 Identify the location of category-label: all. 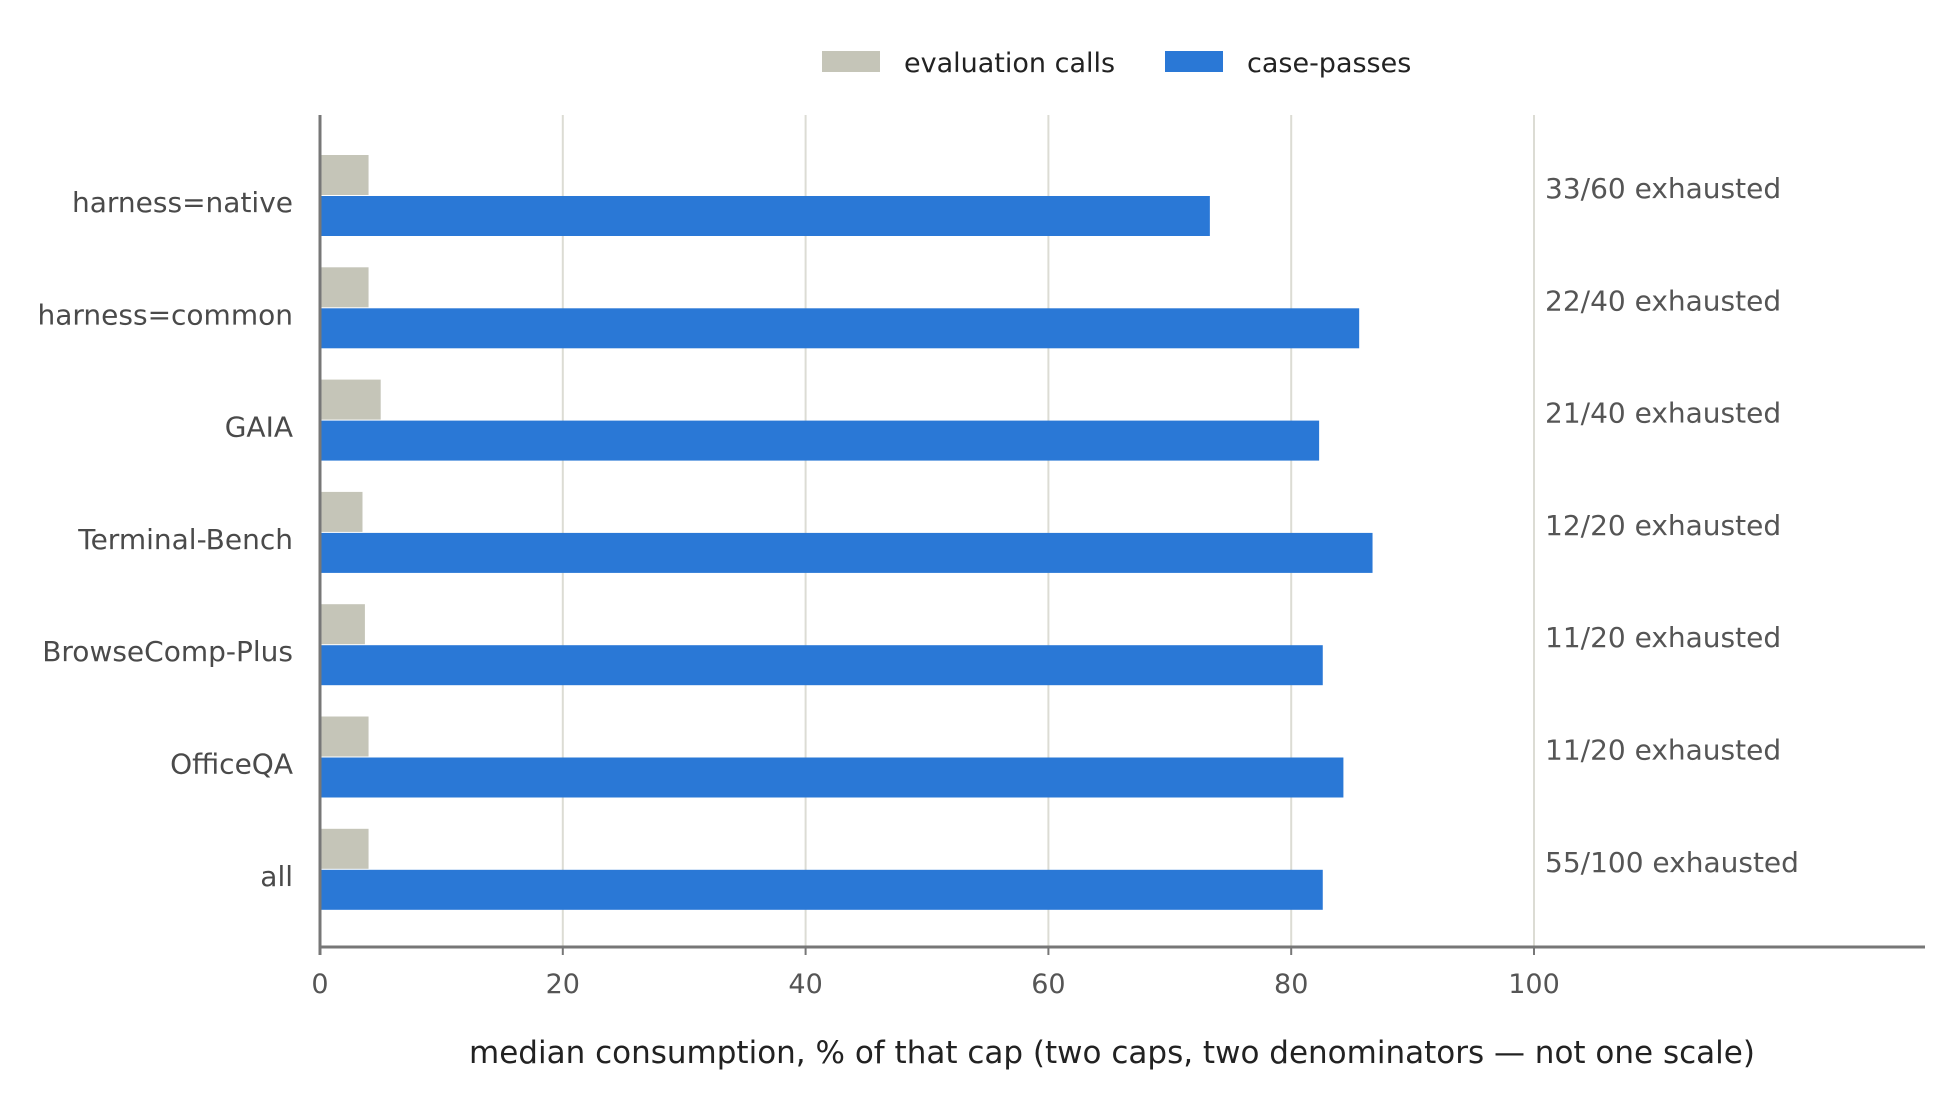
(276, 876).